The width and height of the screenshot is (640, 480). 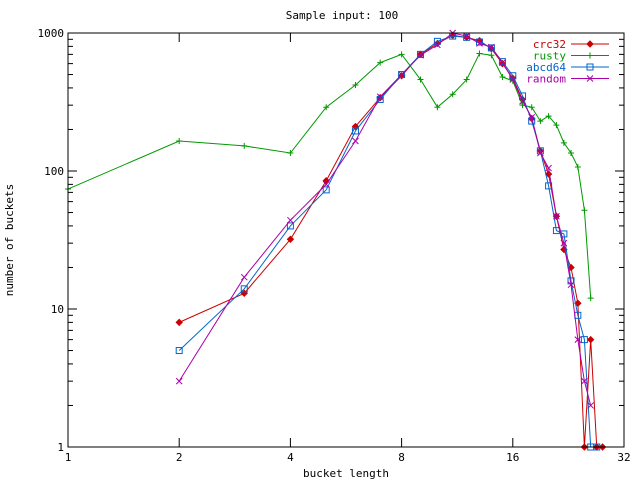 I want to click on y-tick-label: 10, so click(x=57, y=309).